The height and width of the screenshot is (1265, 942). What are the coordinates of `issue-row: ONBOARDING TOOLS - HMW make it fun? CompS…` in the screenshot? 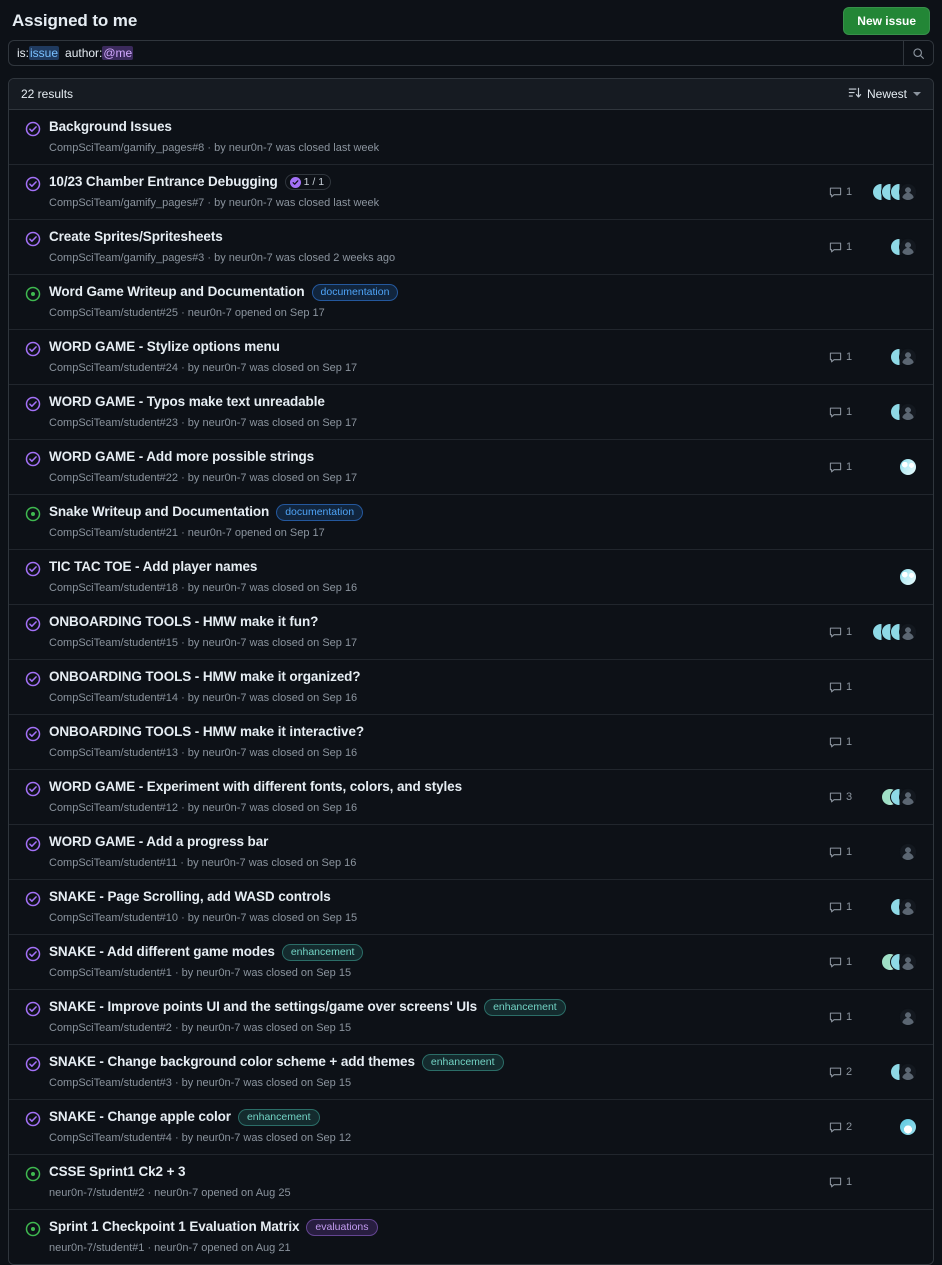 It's located at (471, 632).